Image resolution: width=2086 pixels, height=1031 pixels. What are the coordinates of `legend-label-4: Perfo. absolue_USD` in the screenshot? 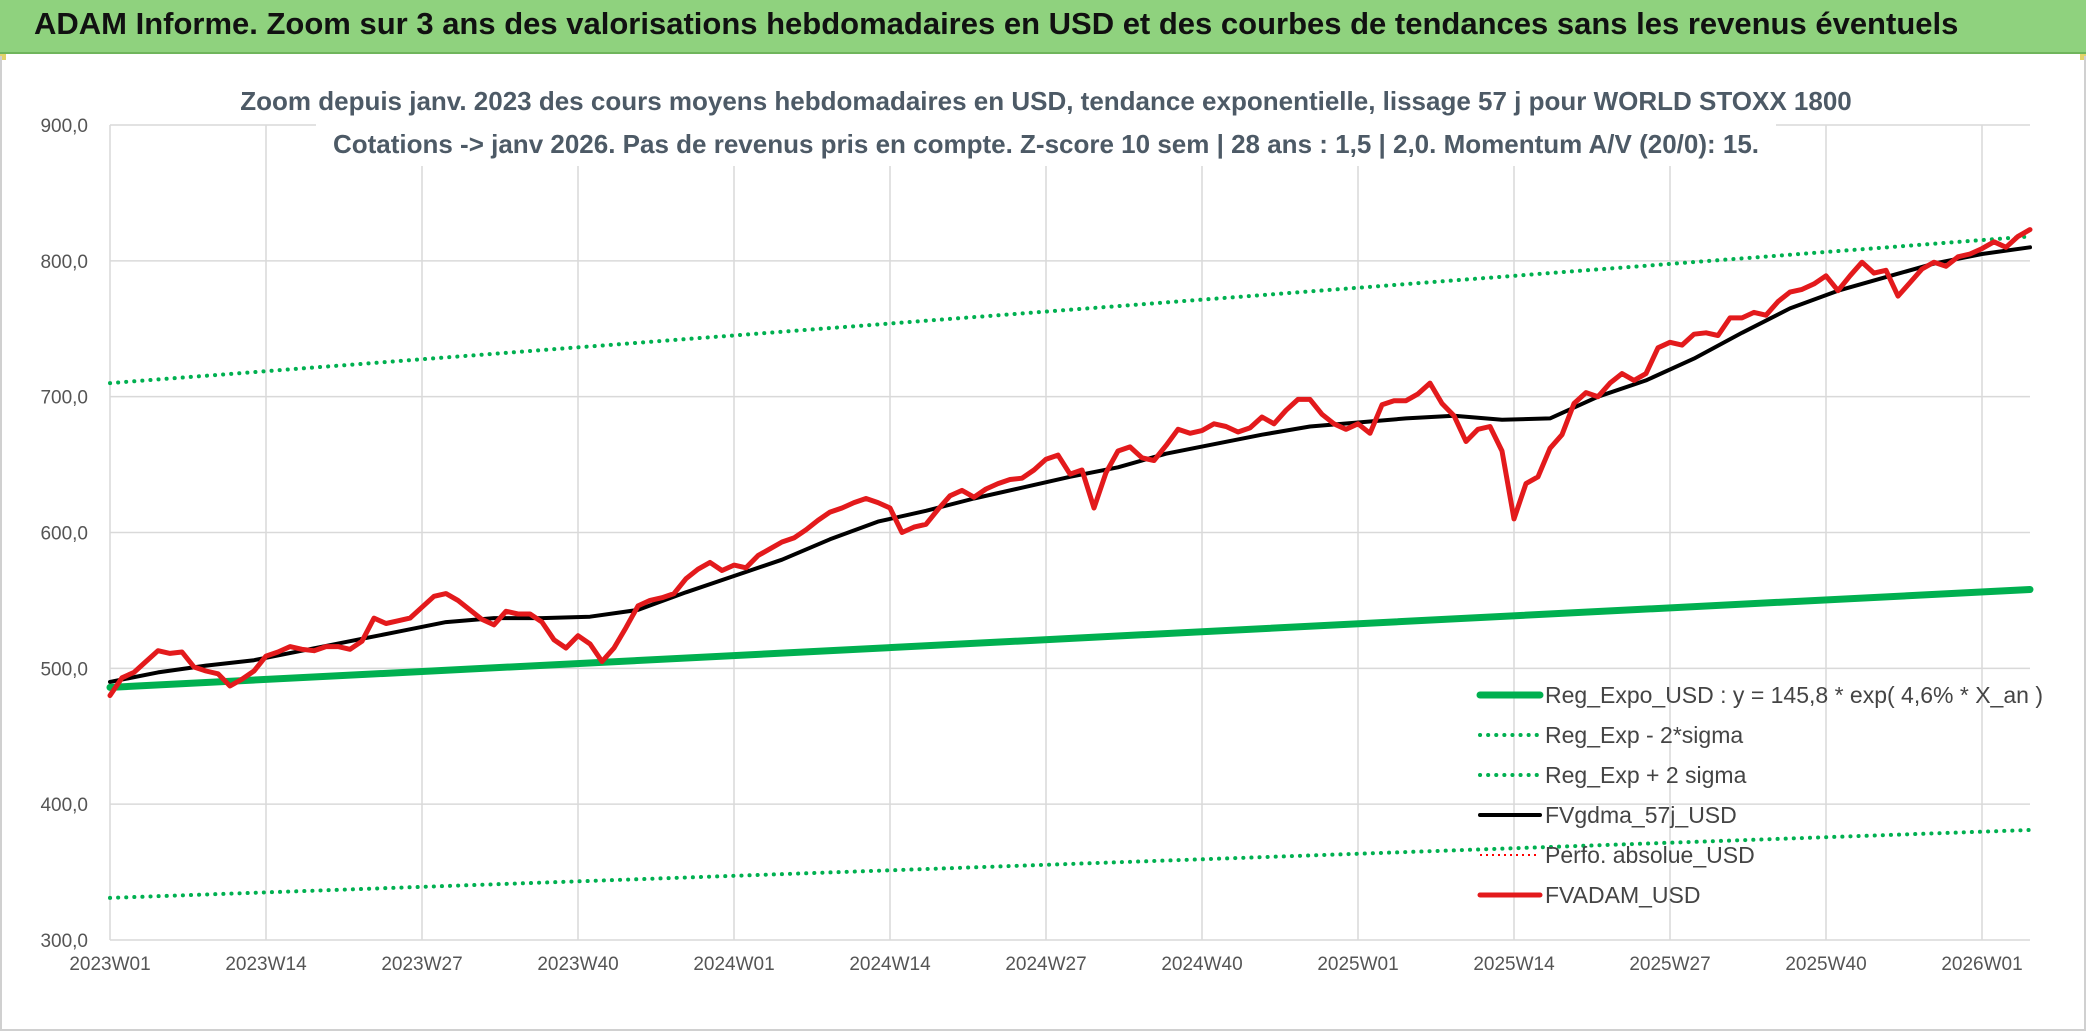 It's located at (1650, 855).